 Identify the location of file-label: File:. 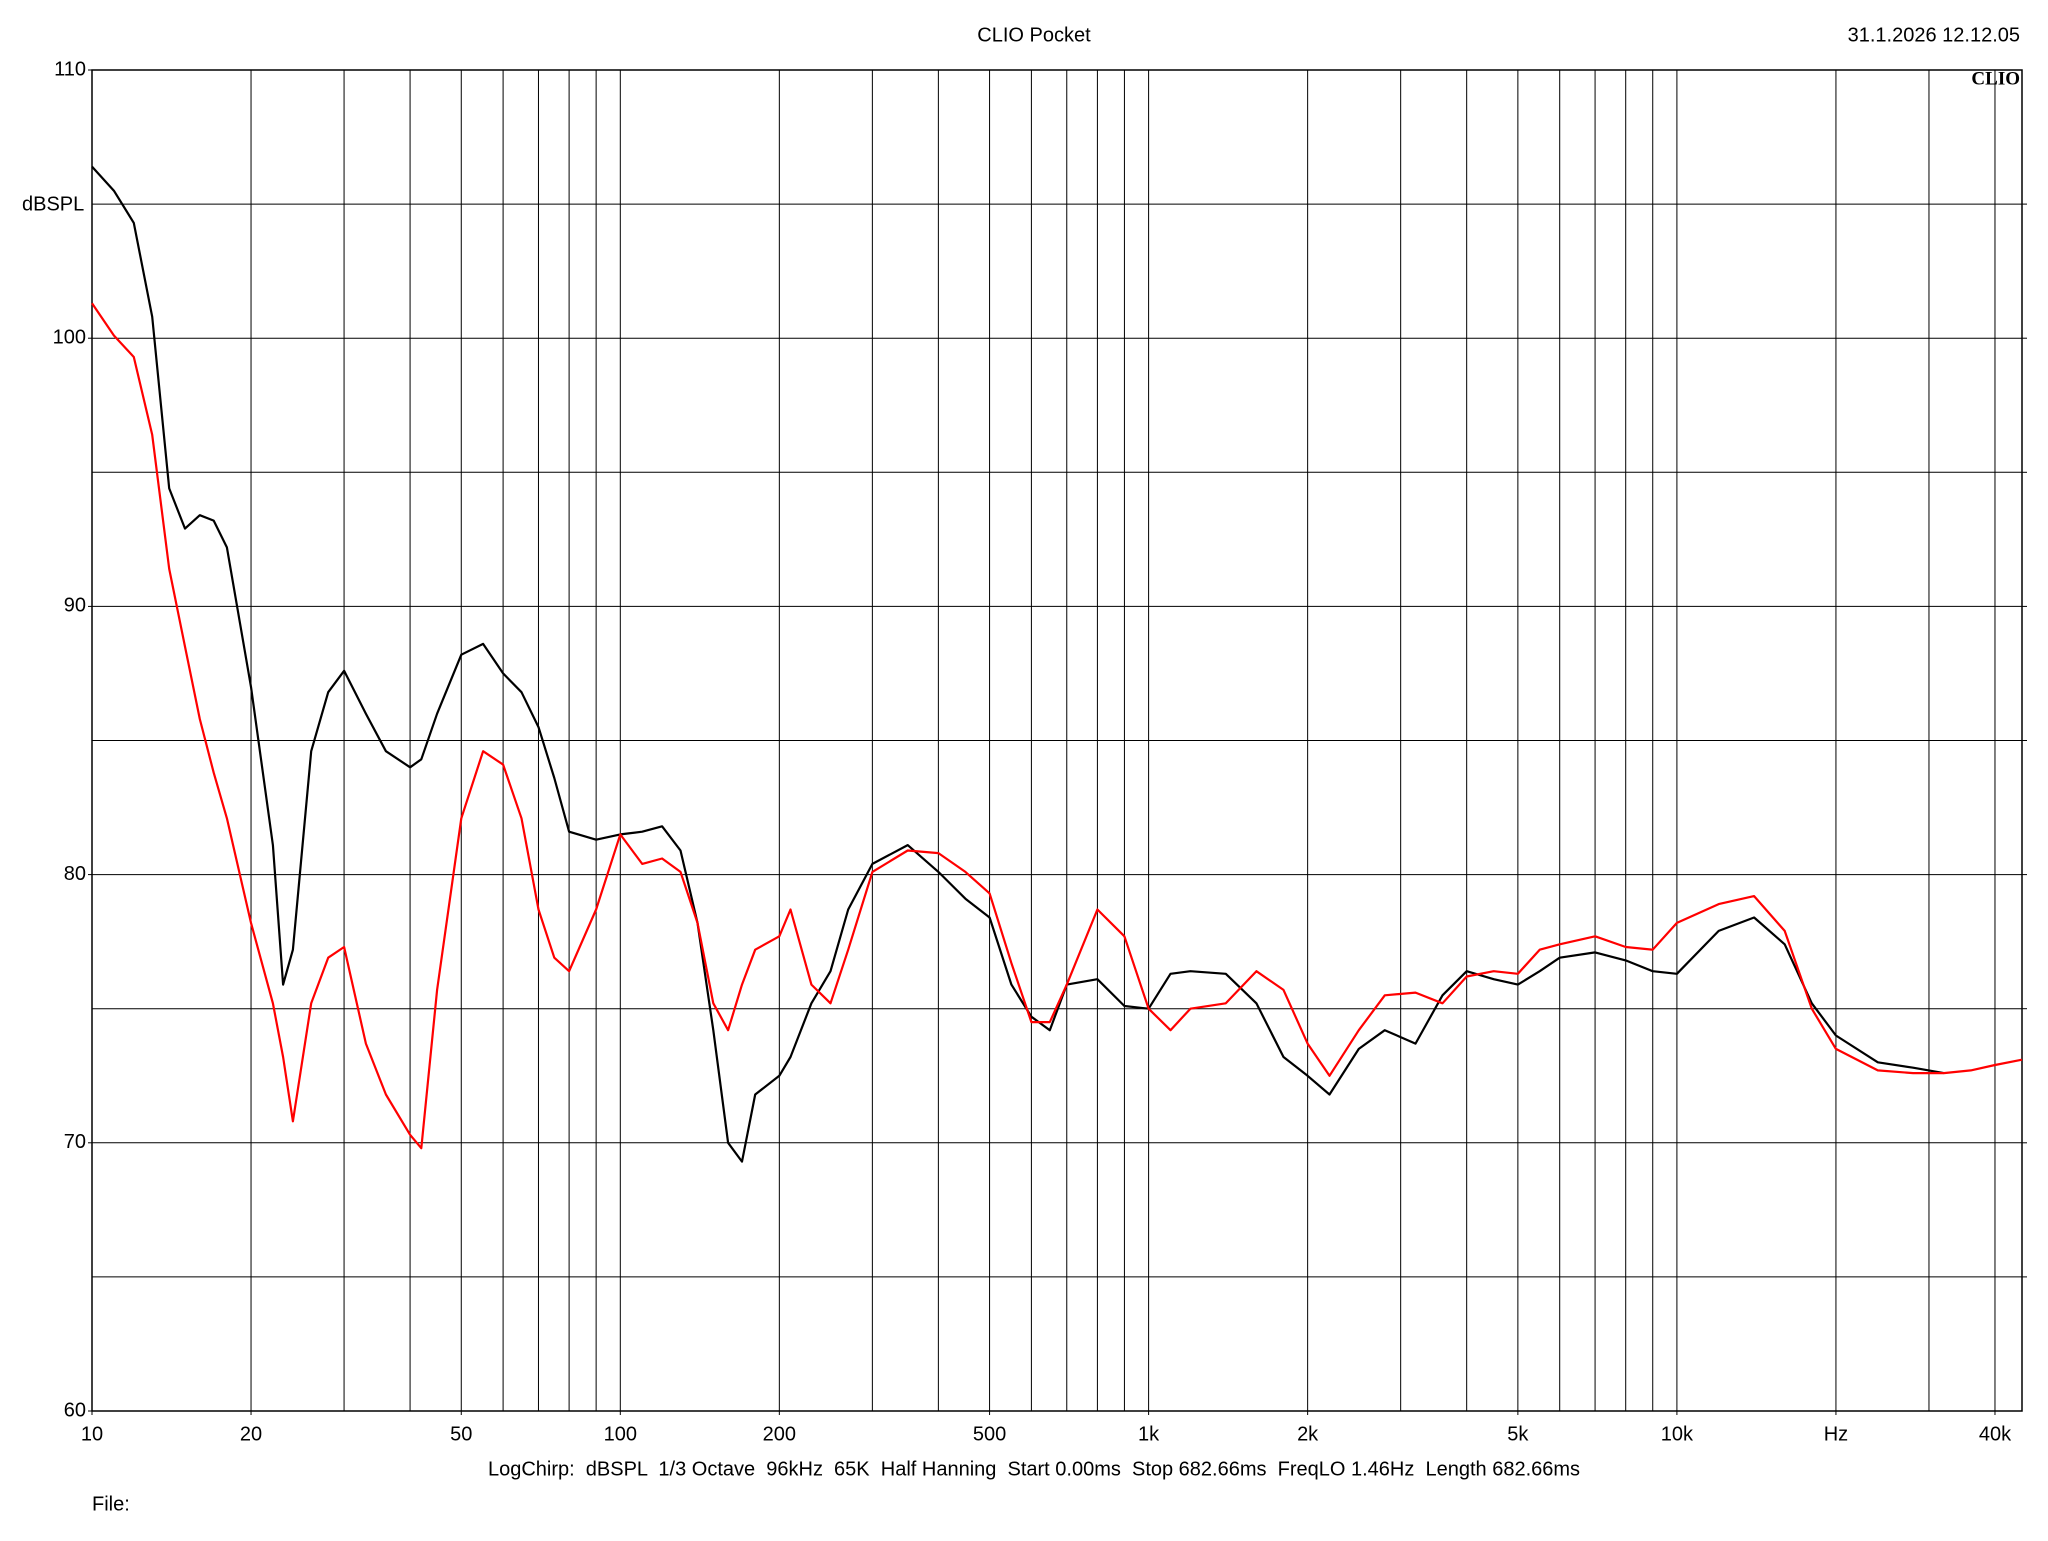
(111, 1504).